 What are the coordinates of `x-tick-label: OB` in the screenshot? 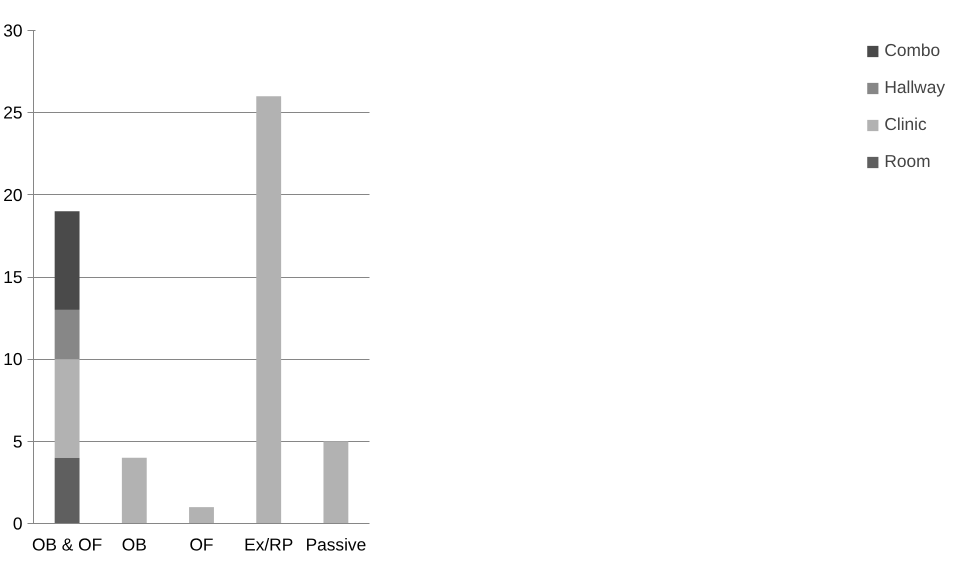 It's located at (134, 544).